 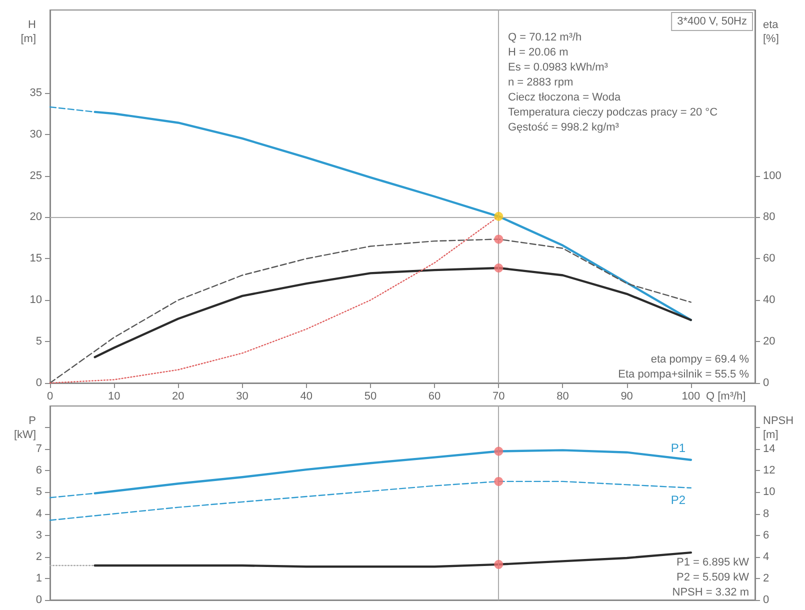 What do you see at coordinates (36, 258) in the screenshot?
I see `y-tick-label: 15` at bounding box center [36, 258].